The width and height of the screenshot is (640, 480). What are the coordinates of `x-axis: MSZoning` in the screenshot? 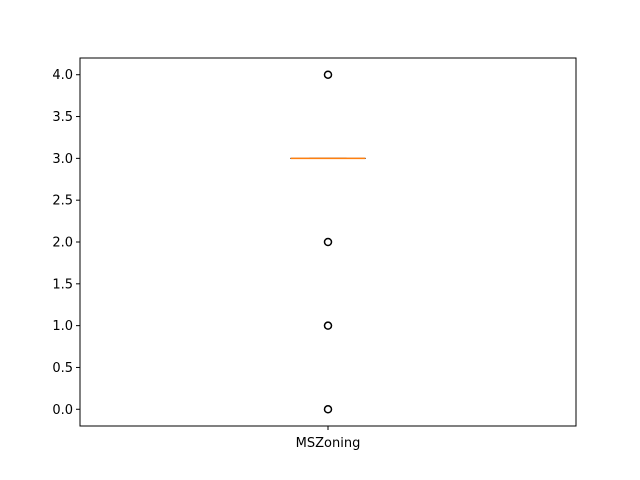 It's located at (328, 438).